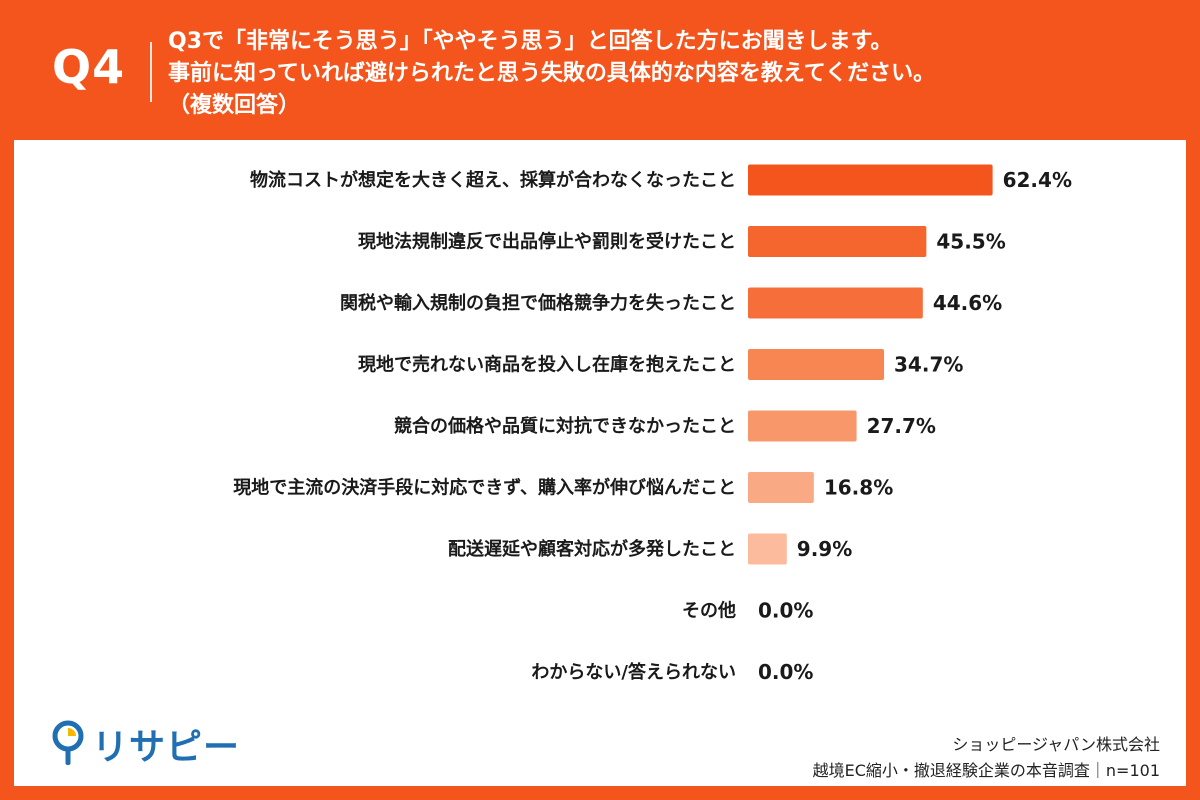  I want to click on brand-logo: リサピー, so click(146, 744).